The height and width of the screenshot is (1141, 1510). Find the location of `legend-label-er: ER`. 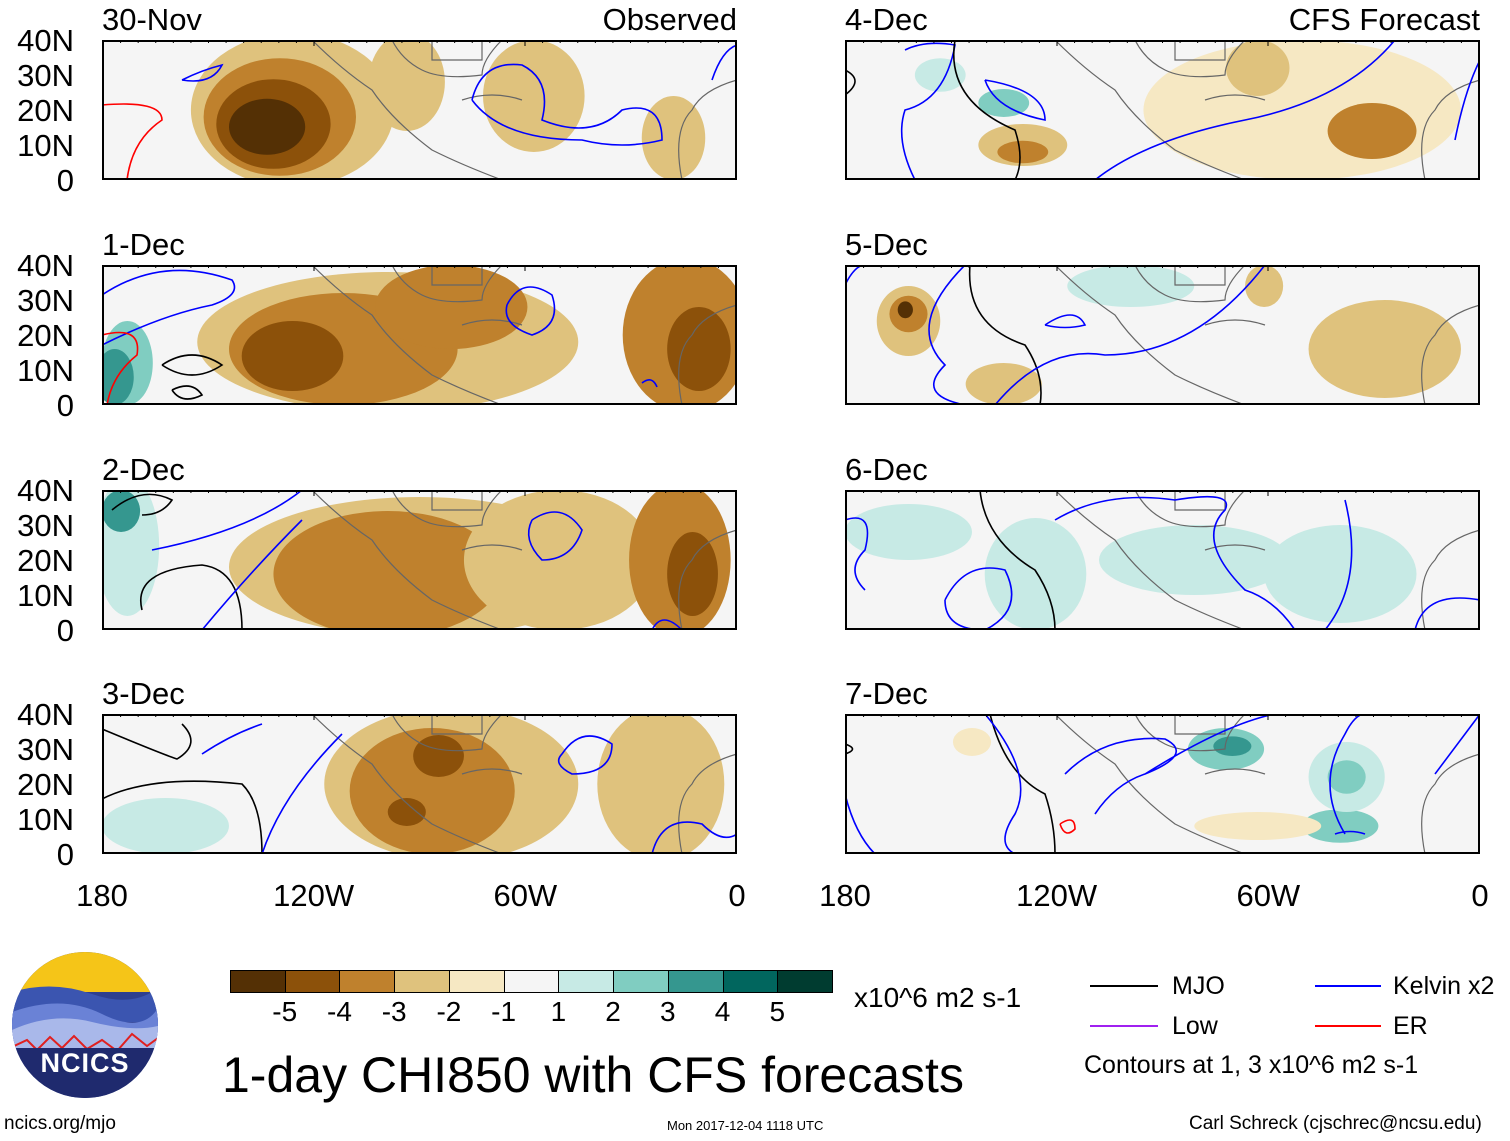

legend-label-er: ER is located at coordinates (1410, 1026).